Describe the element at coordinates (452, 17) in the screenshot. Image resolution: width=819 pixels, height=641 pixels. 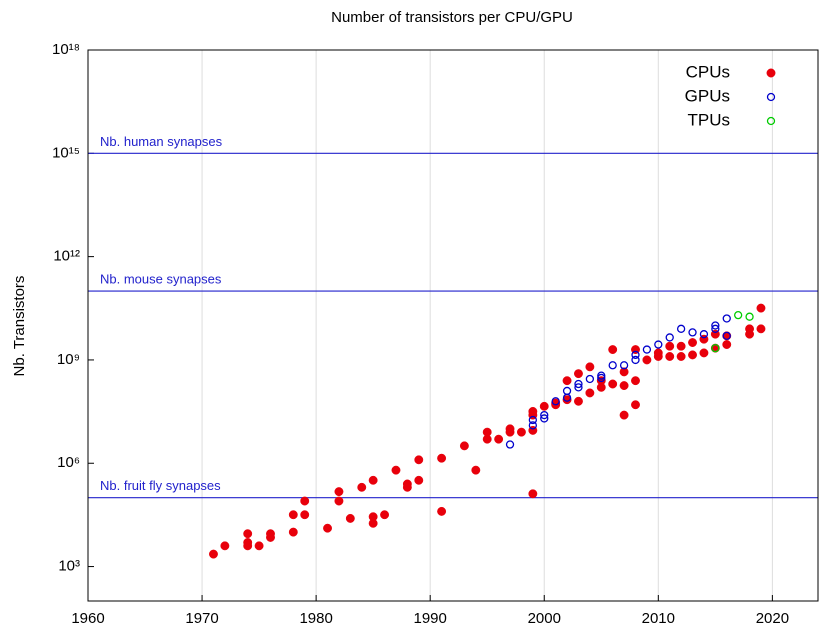
I see `chart-title: Number of transistors per CPU/GPU` at that location.